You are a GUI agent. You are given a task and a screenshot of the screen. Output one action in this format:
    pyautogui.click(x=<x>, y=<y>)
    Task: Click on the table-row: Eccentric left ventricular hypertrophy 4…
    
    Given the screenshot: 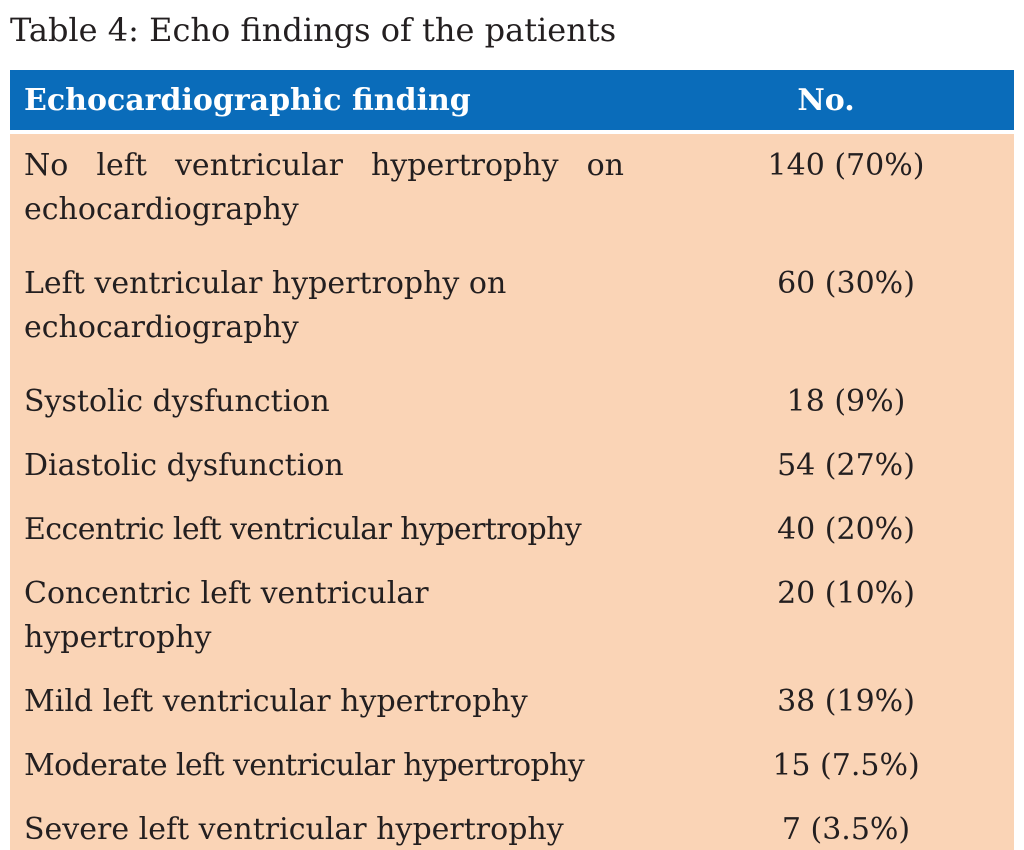 What is the action you would take?
    pyautogui.click(x=512, y=530)
    